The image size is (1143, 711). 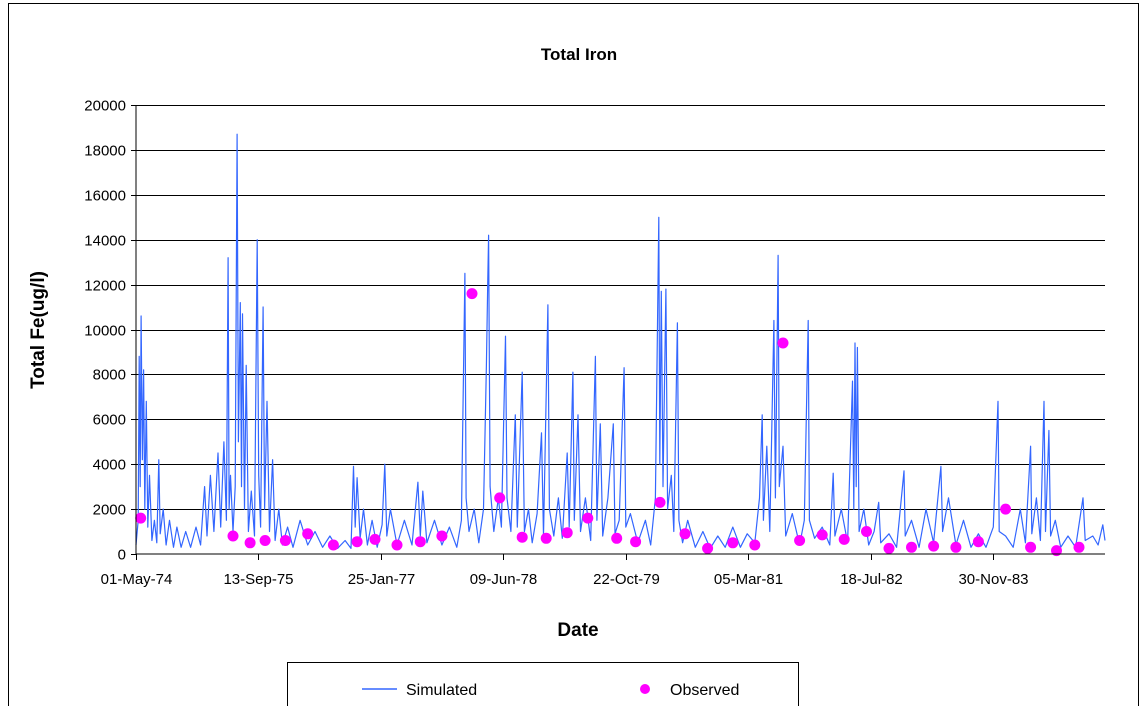 What do you see at coordinates (109, 510) in the screenshot?
I see `y-tick-label: 2000` at bounding box center [109, 510].